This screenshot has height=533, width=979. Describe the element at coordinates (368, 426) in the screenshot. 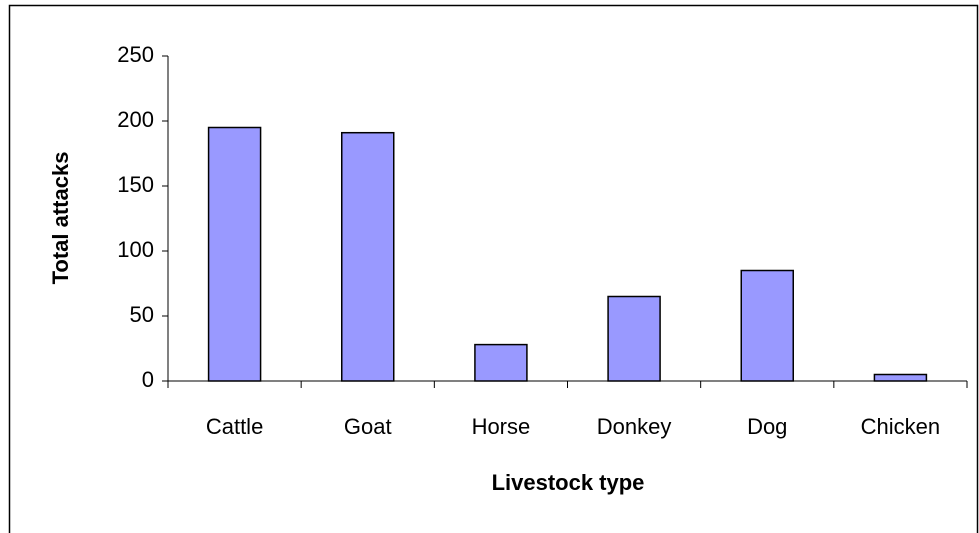

I see `x-tick-label: Goat` at that location.